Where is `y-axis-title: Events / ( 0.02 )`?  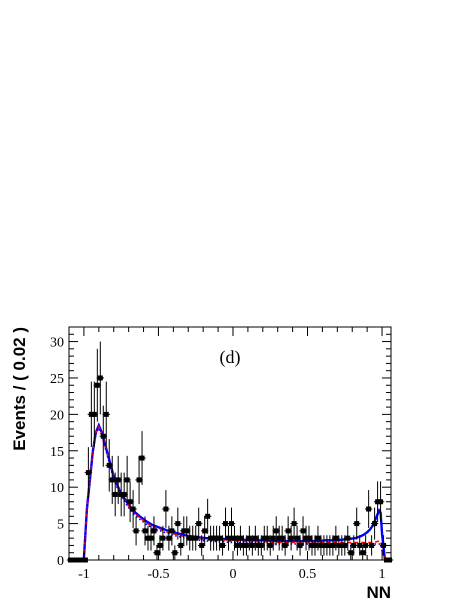 y-axis-title: Events / ( 0.02 ) is located at coordinates (19, 389).